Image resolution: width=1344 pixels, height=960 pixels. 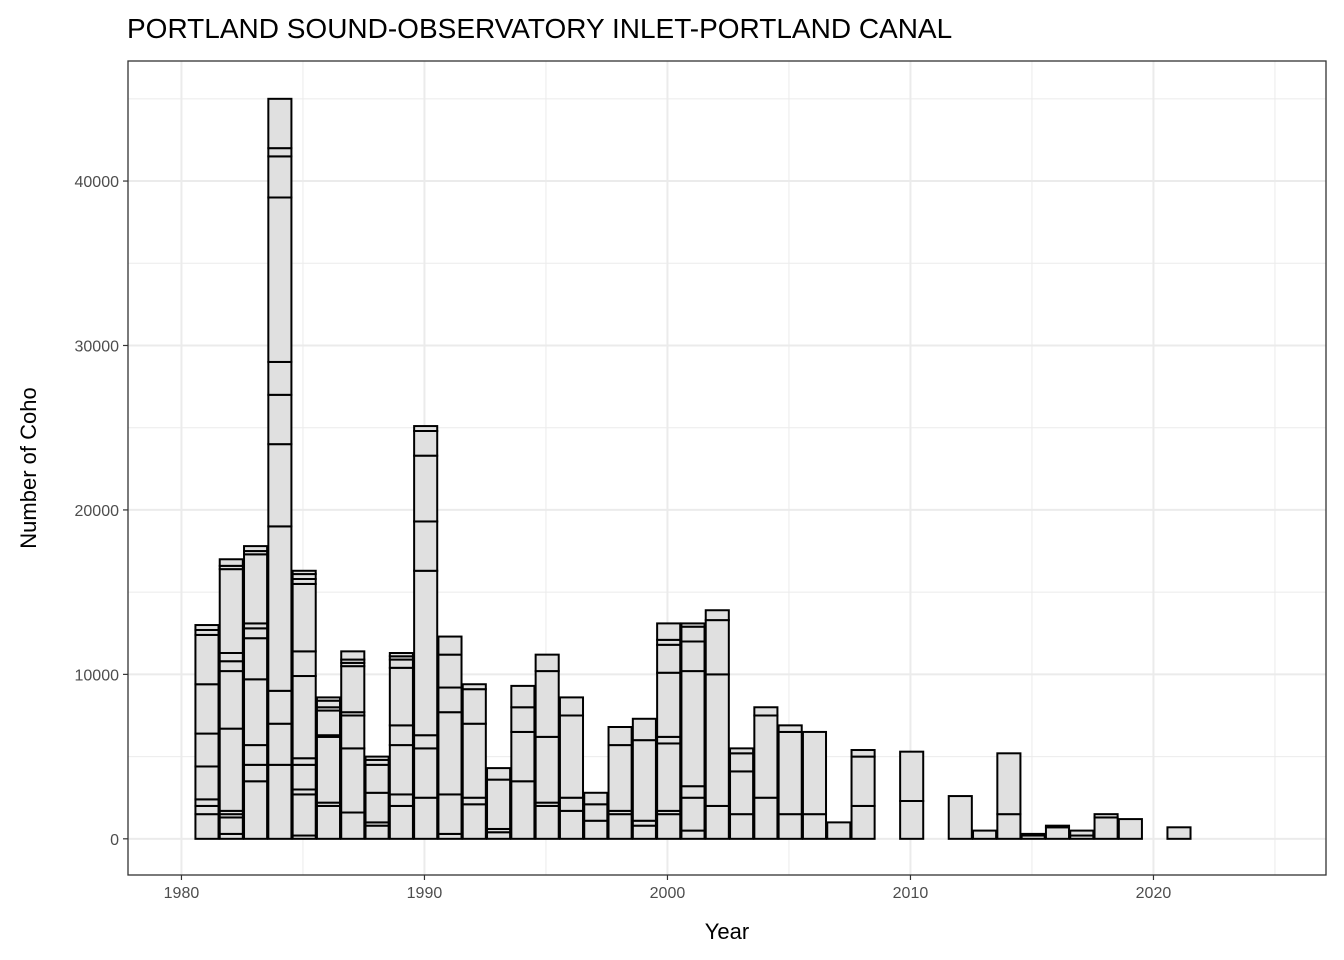 What do you see at coordinates (571, 768) in the screenshot?
I see `bar-1996` at bounding box center [571, 768].